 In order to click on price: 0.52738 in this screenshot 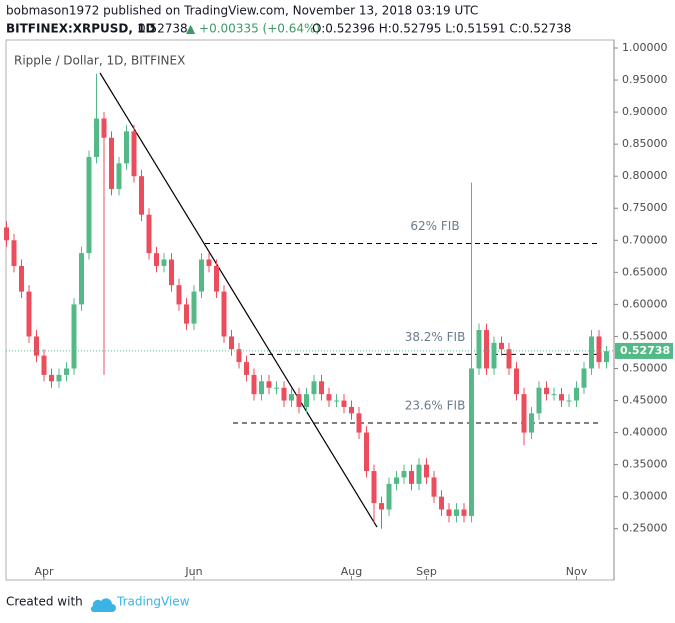, I will do `click(163, 29)`.